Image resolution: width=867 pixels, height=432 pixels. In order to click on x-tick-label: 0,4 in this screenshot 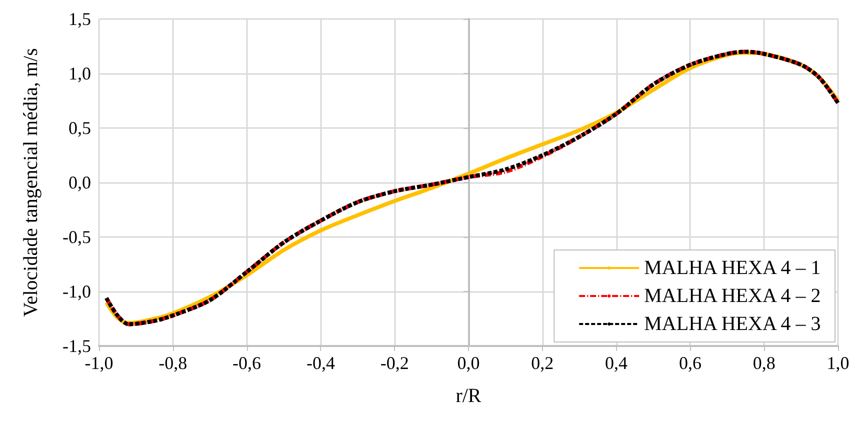, I will do `click(616, 363)`.